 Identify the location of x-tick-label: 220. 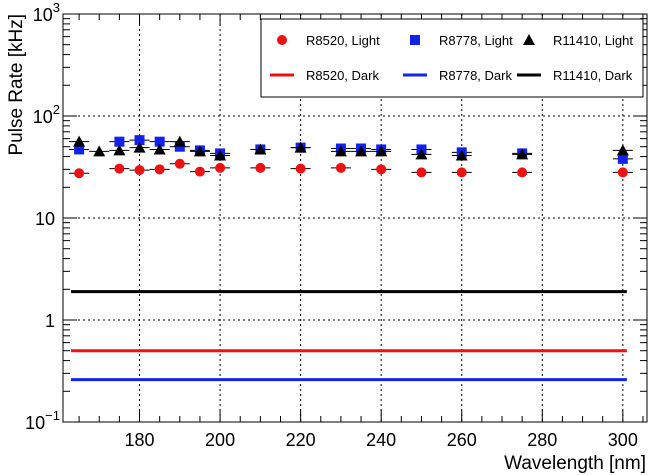
(301, 440).